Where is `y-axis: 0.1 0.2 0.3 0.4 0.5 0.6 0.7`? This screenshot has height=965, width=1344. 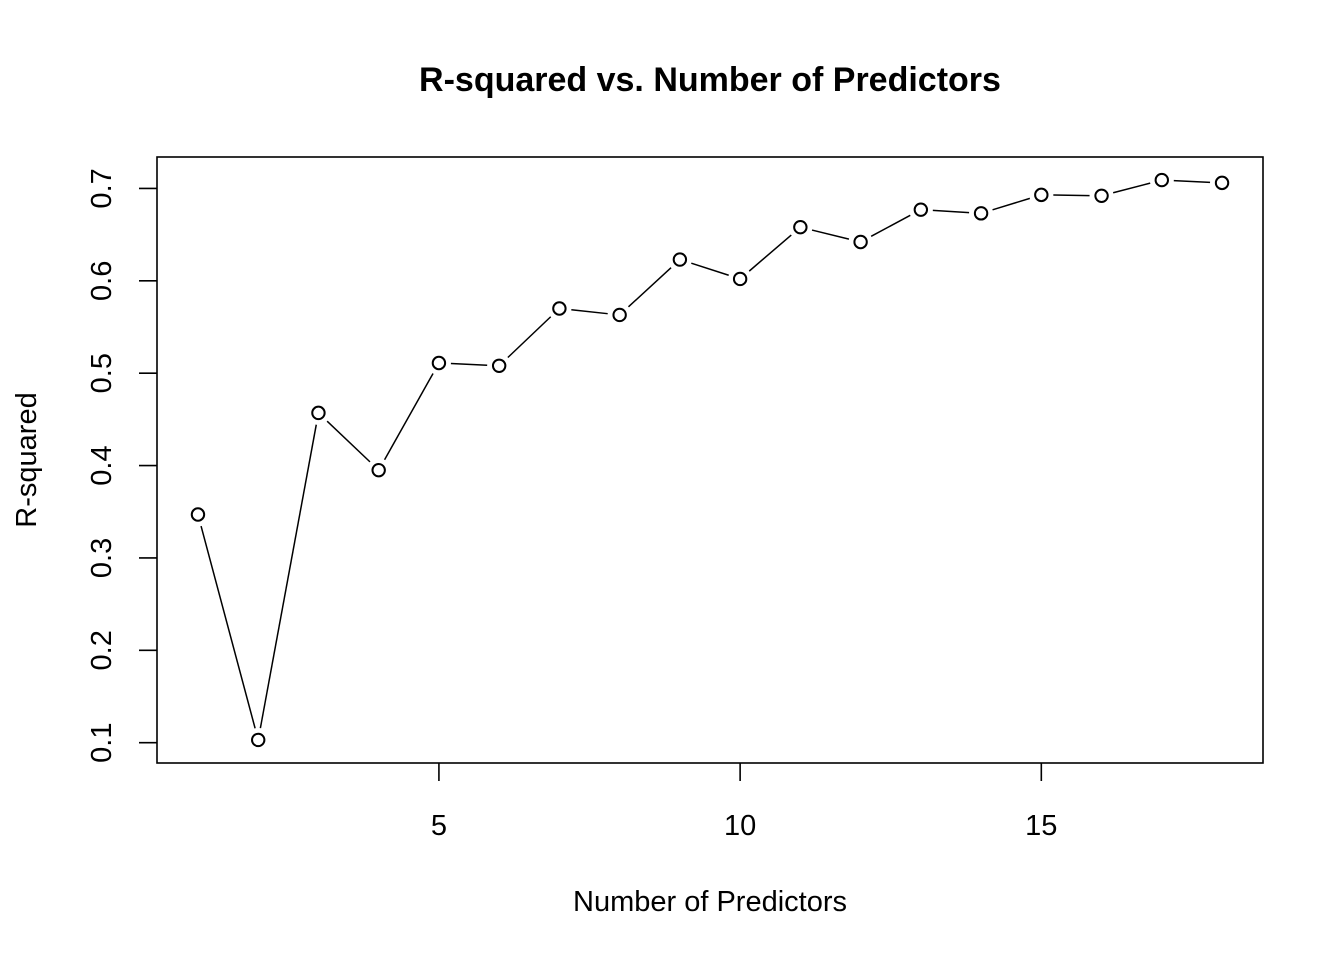 y-axis: 0.1 0.2 0.3 0.4 0.5 0.6 0.7 is located at coordinates (121, 465).